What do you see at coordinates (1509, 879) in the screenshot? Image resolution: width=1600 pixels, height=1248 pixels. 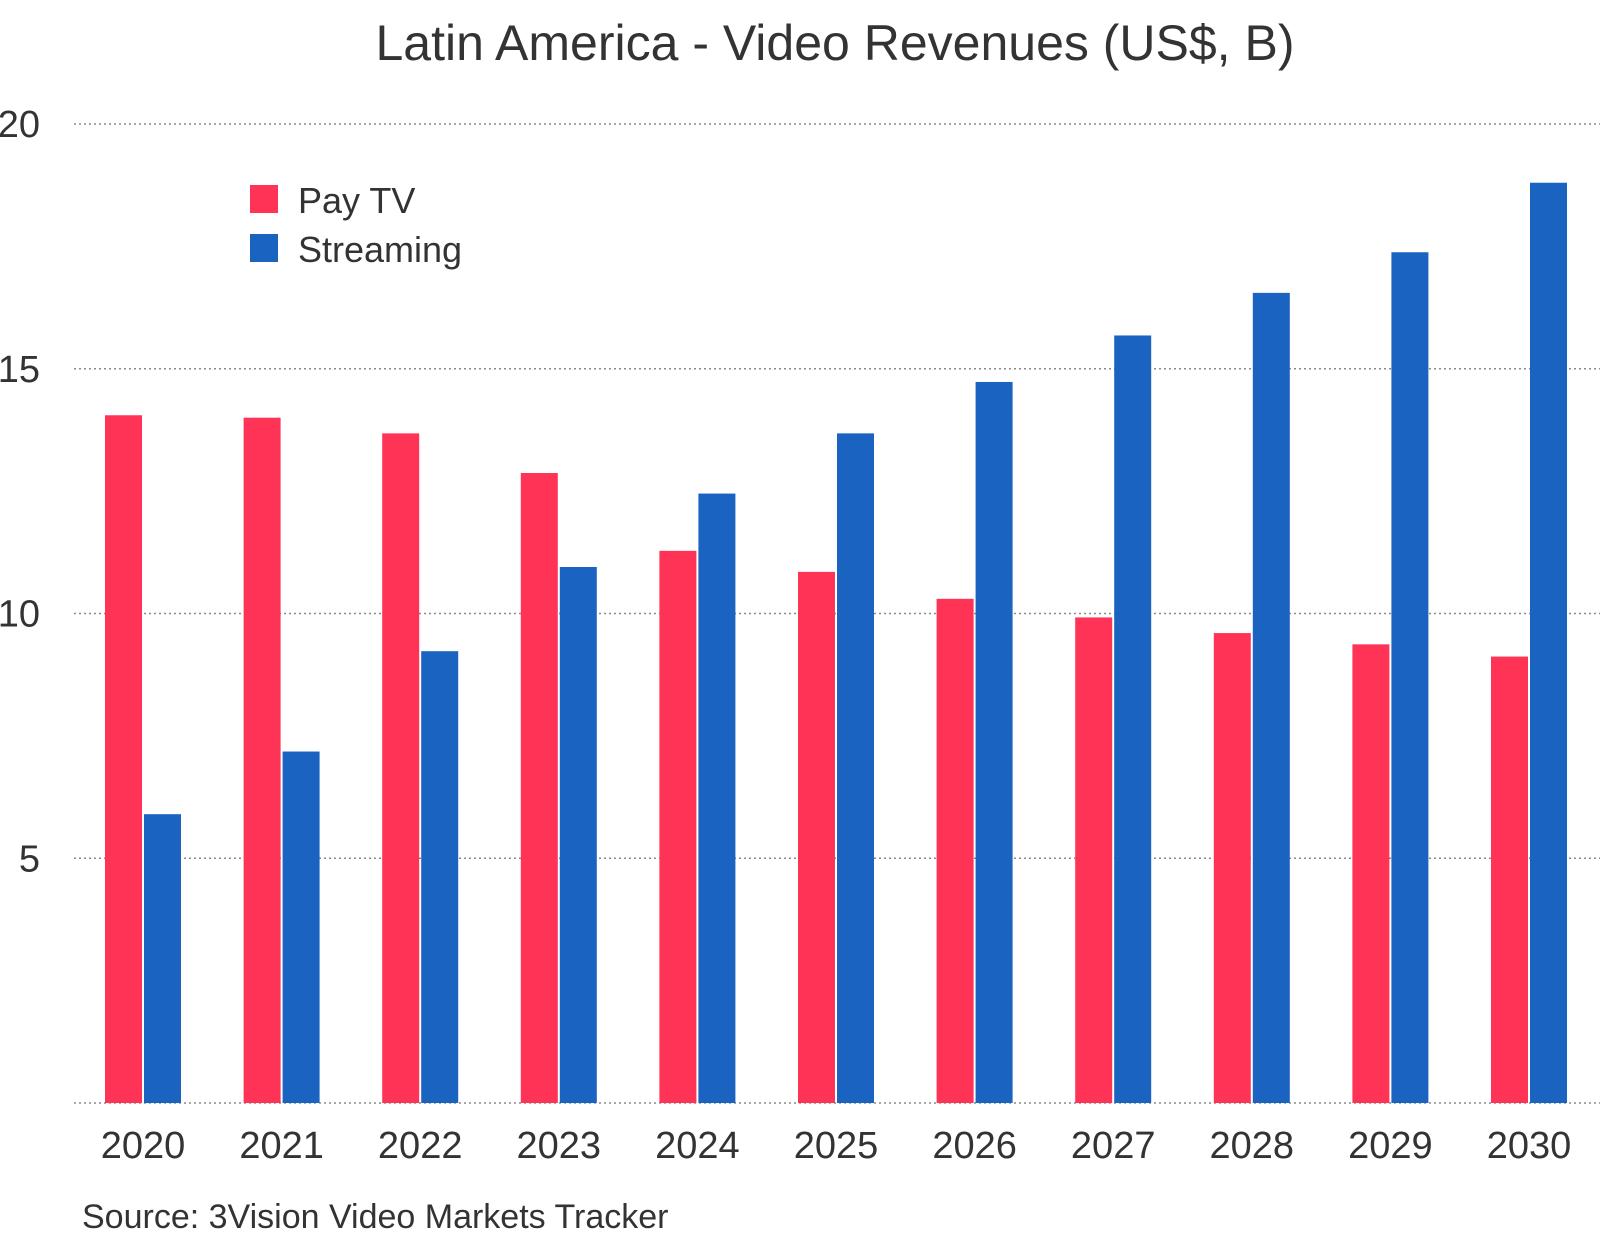 I see `bar-pay-tv-2030` at bounding box center [1509, 879].